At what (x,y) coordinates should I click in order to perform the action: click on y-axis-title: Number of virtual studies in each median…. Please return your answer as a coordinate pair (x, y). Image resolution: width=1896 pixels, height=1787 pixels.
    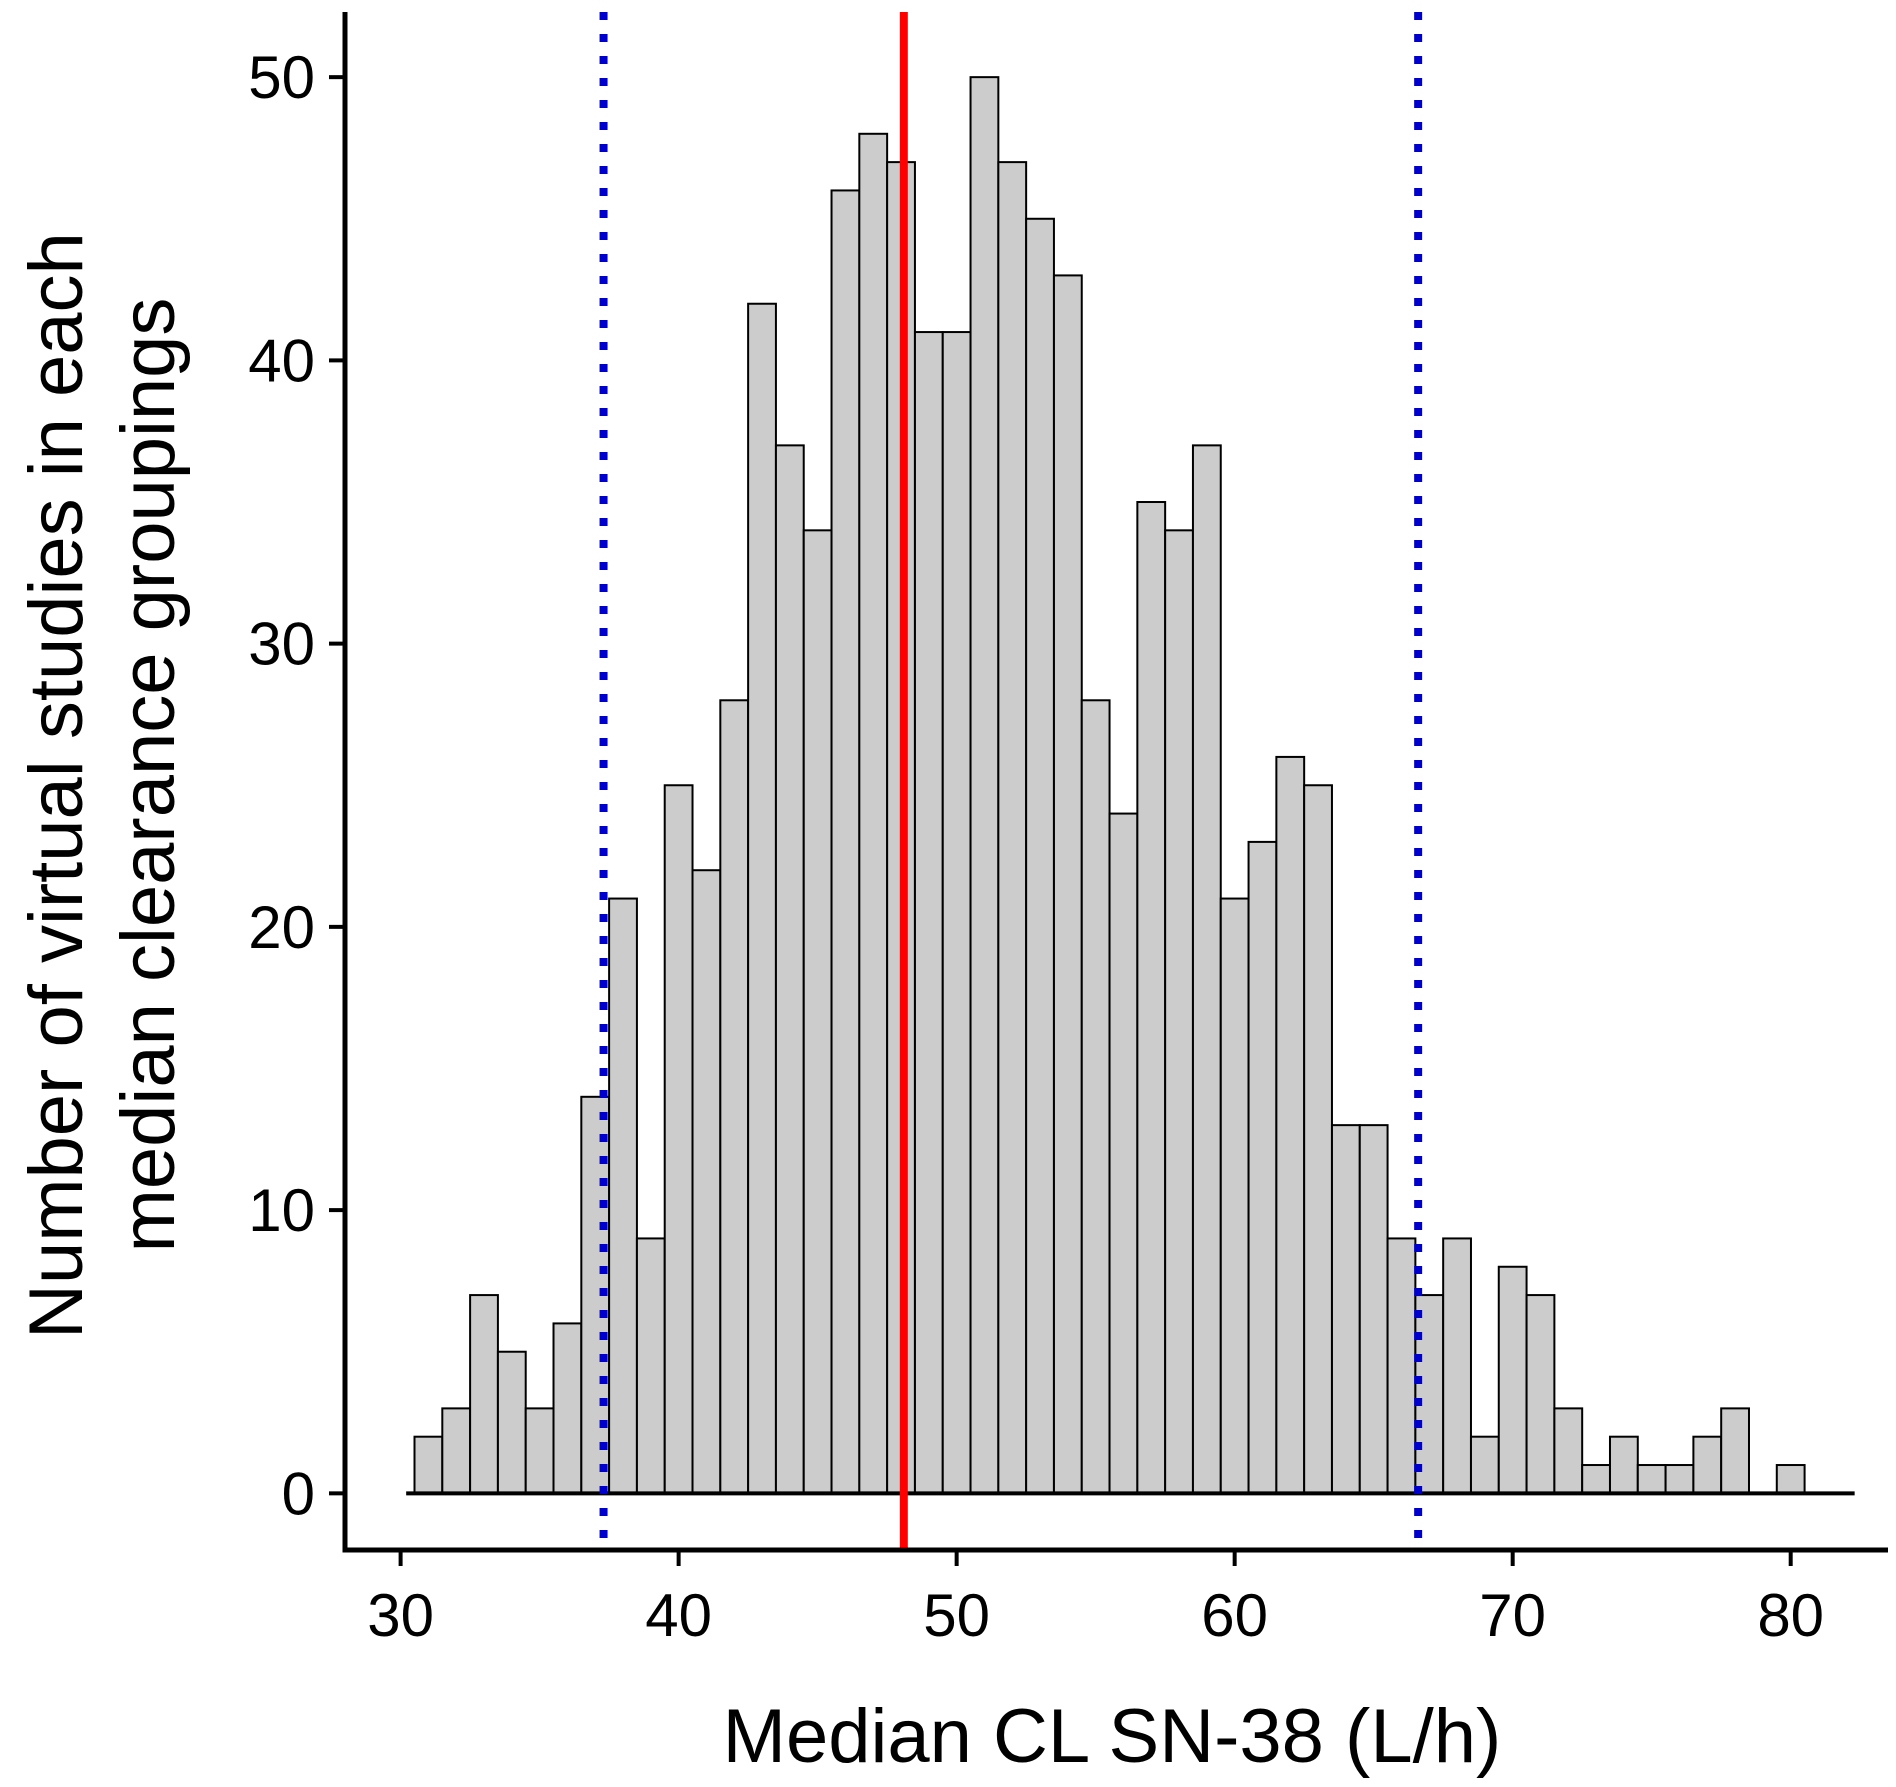
    Looking at the image, I should click on (102, 775).